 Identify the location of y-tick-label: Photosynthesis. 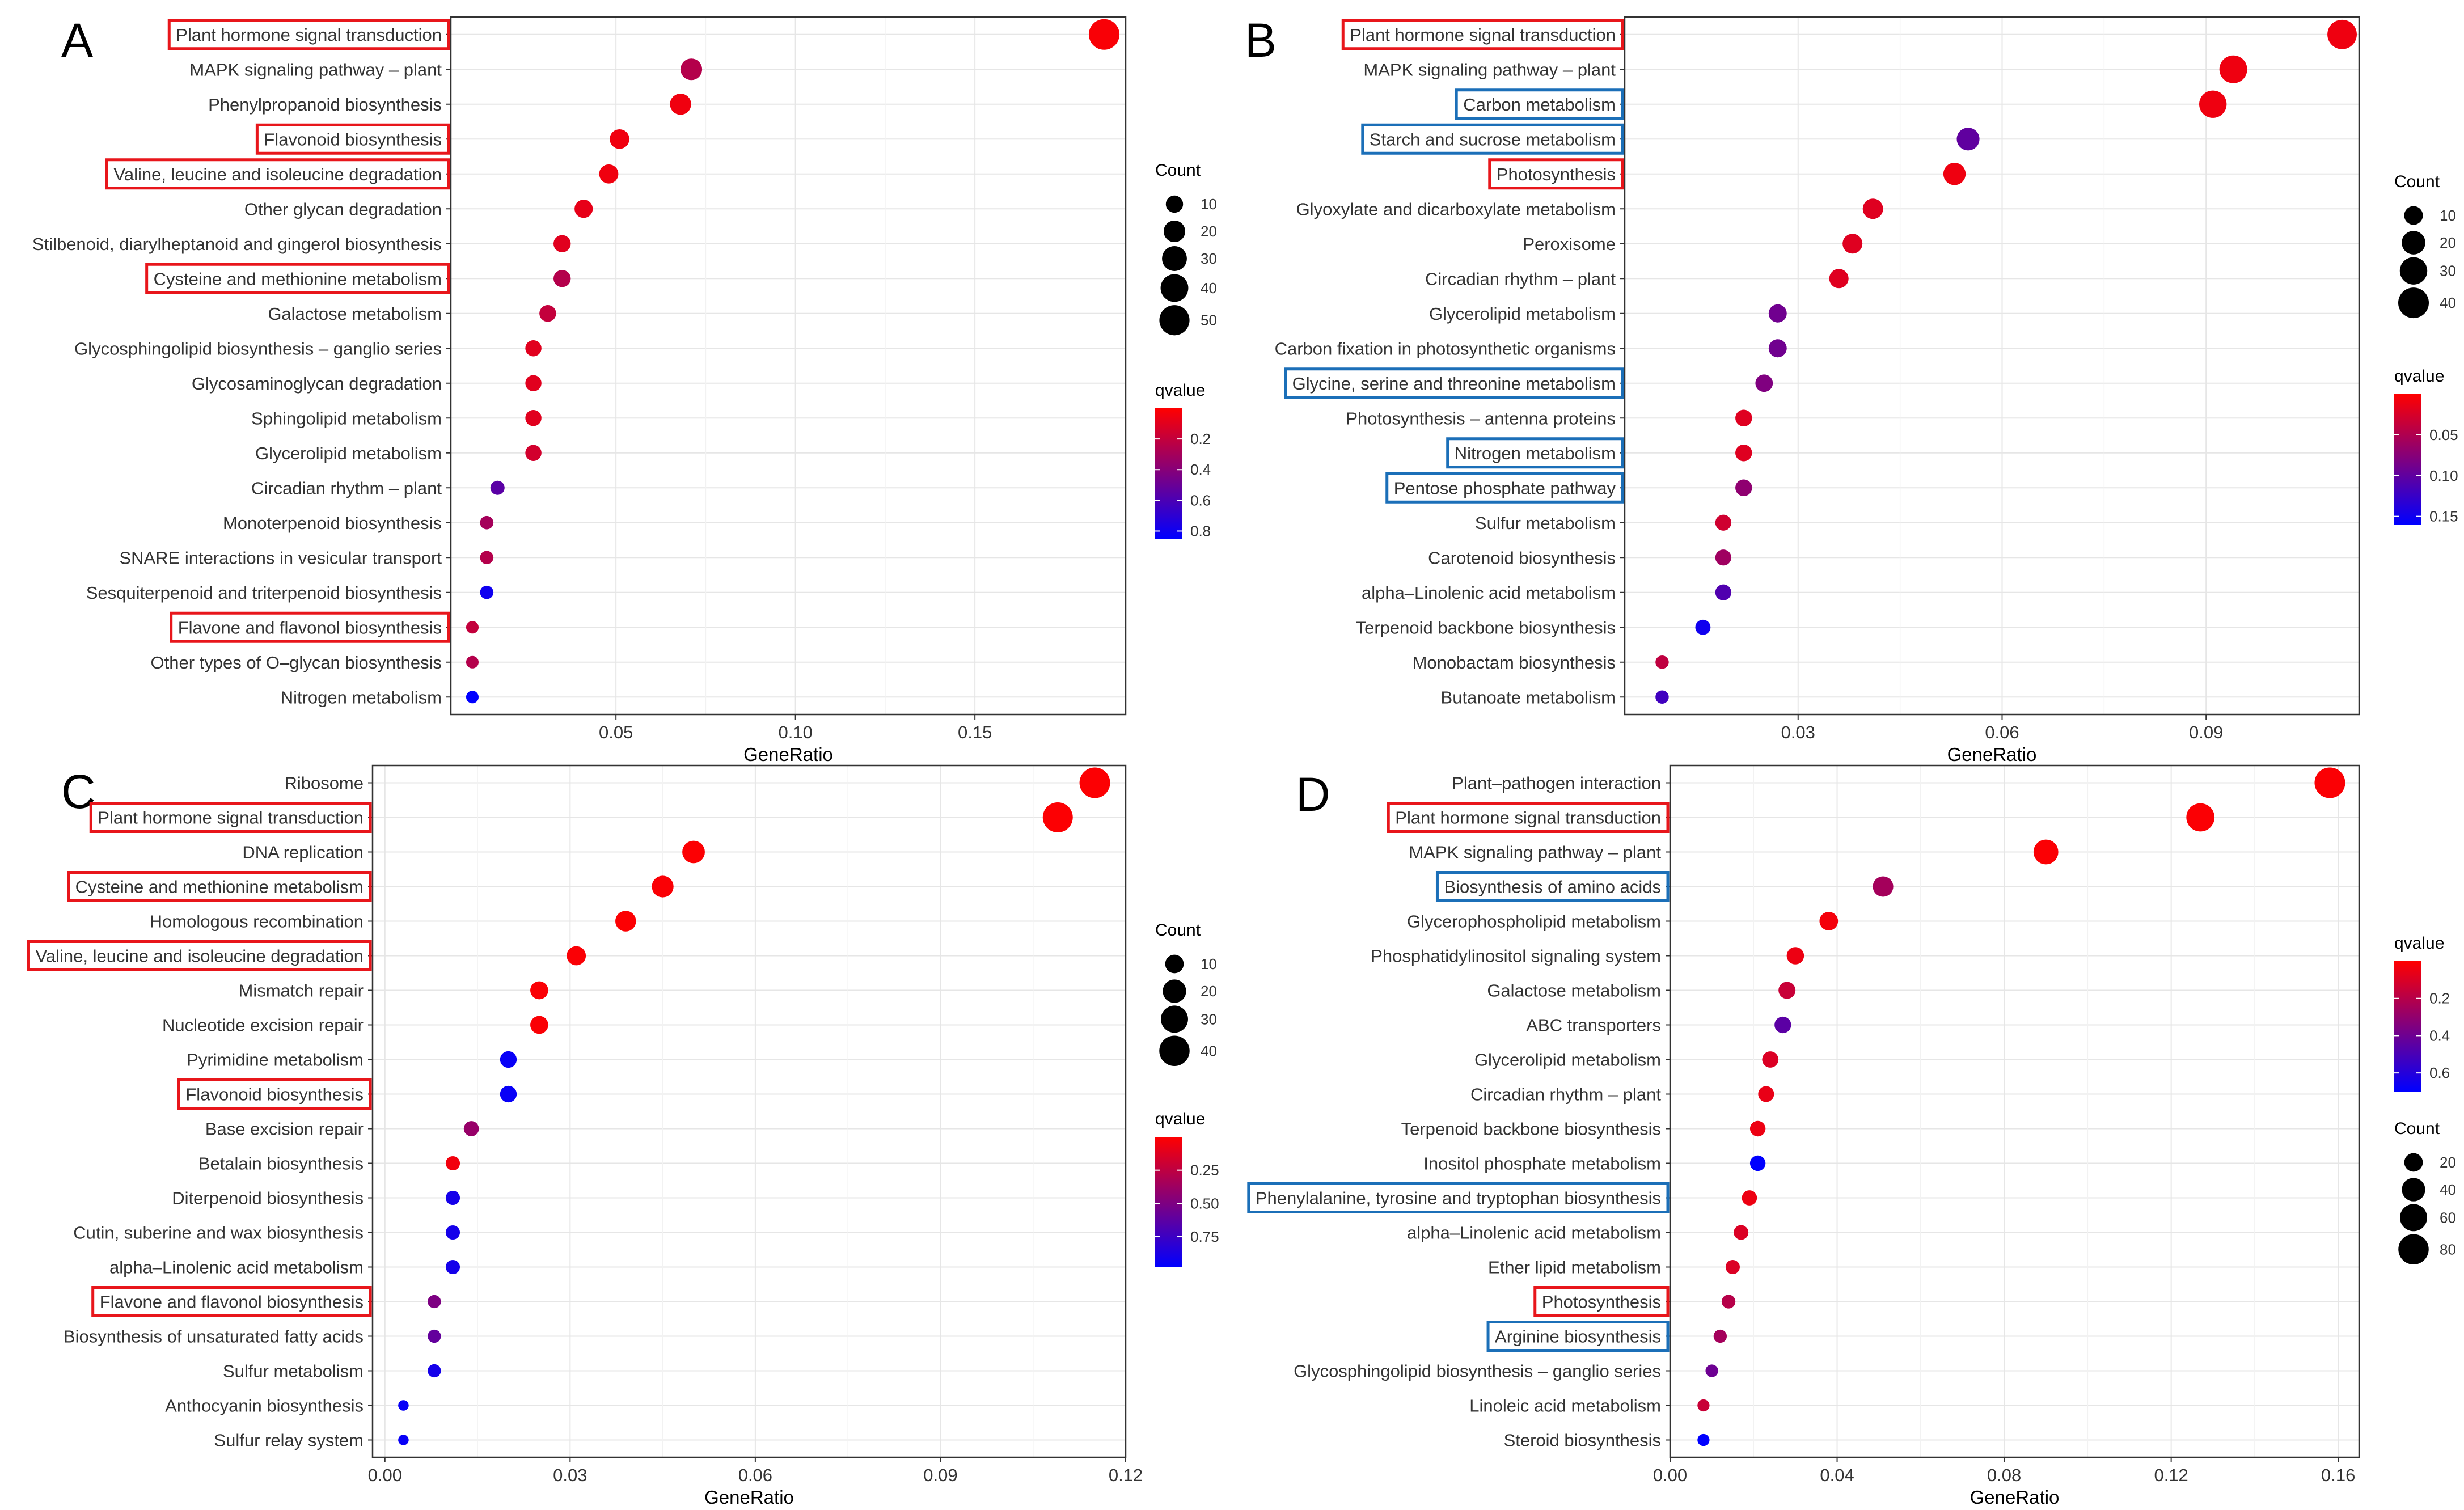
(1557, 174).